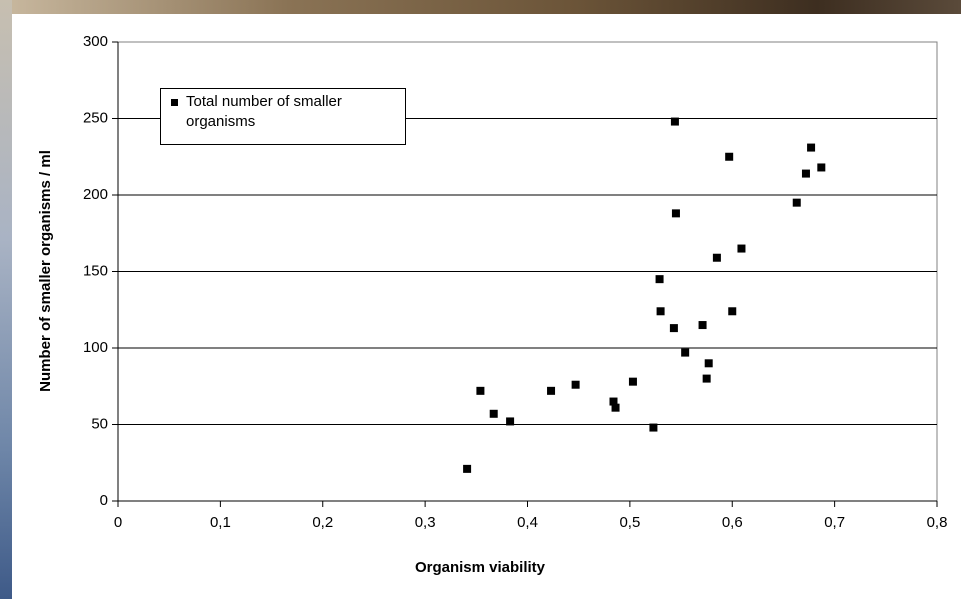 This screenshot has height=599, width=961. What do you see at coordinates (732, 522) in the screenshot?
I see `x-tick-label: 0,6` at bounding box center [732, 522].